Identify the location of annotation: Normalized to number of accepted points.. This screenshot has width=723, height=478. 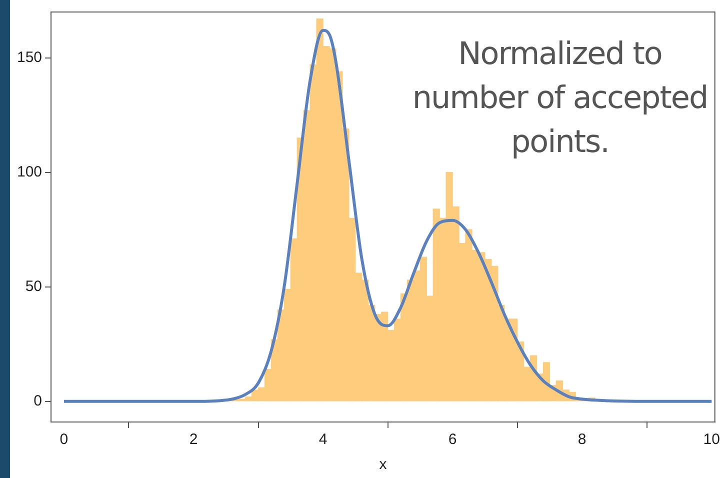
(560, 98).